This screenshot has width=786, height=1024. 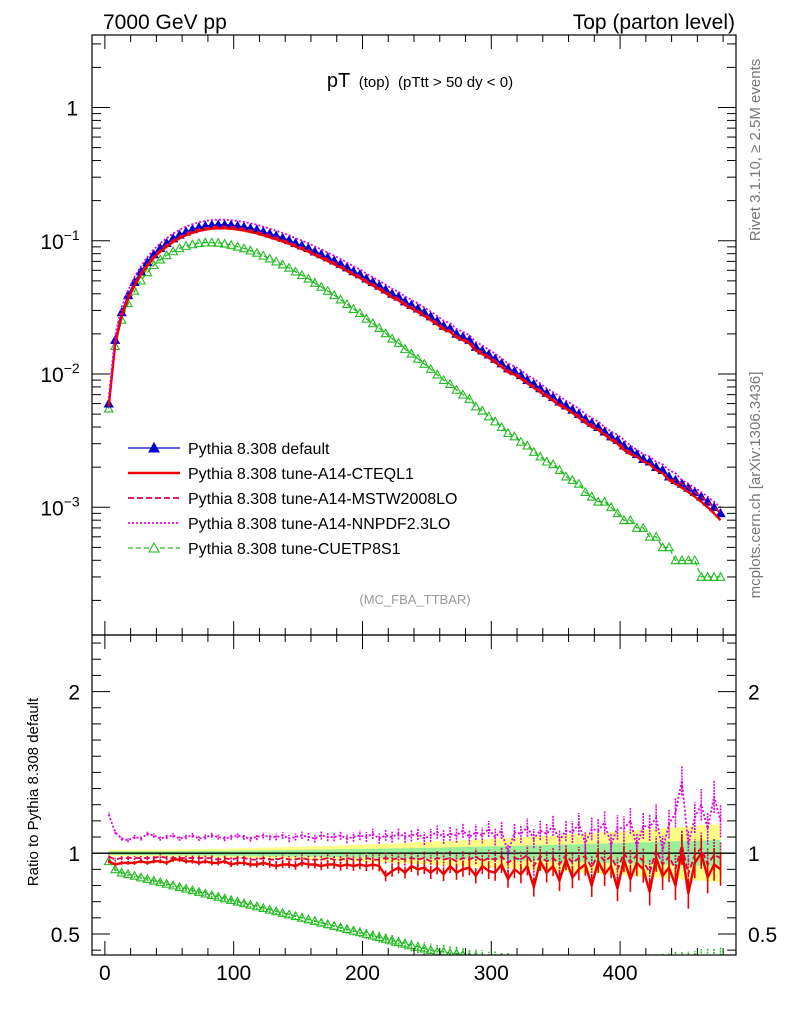 I want to click on header-left: 7000 GeV pp, so click(x=165, y=22).